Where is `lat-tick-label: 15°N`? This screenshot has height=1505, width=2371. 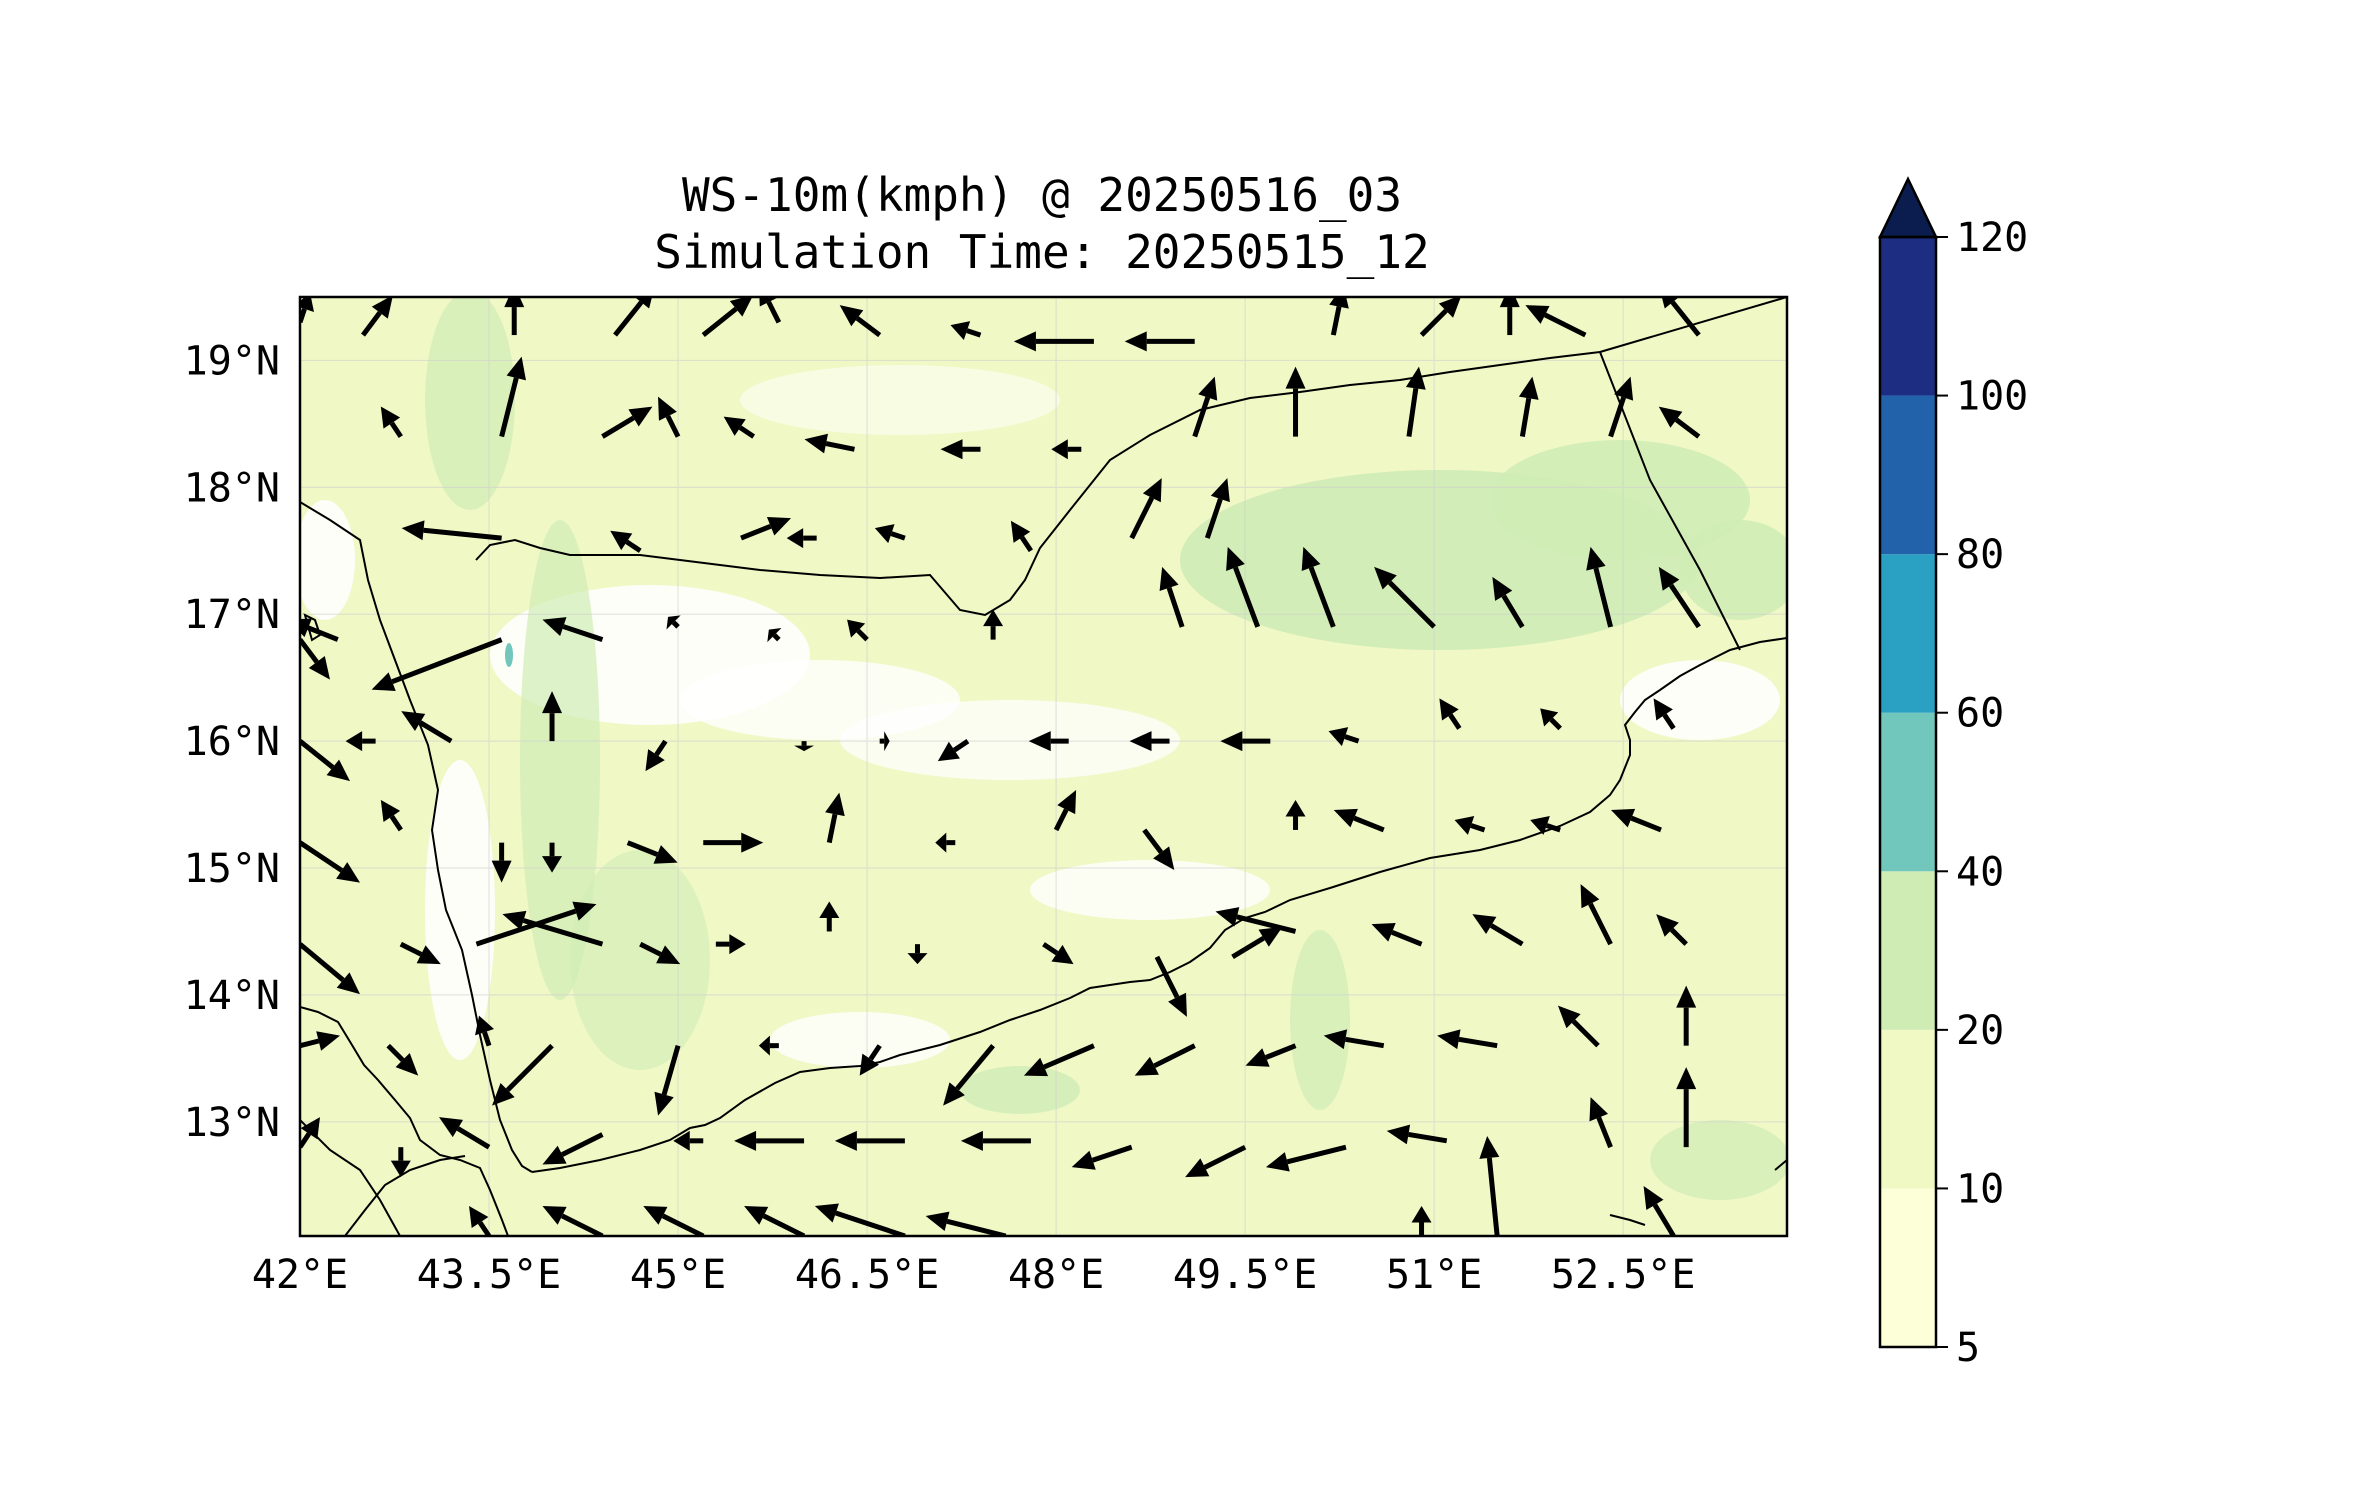 lat-tick-label: 15°N is located at coordinates (232, 869).